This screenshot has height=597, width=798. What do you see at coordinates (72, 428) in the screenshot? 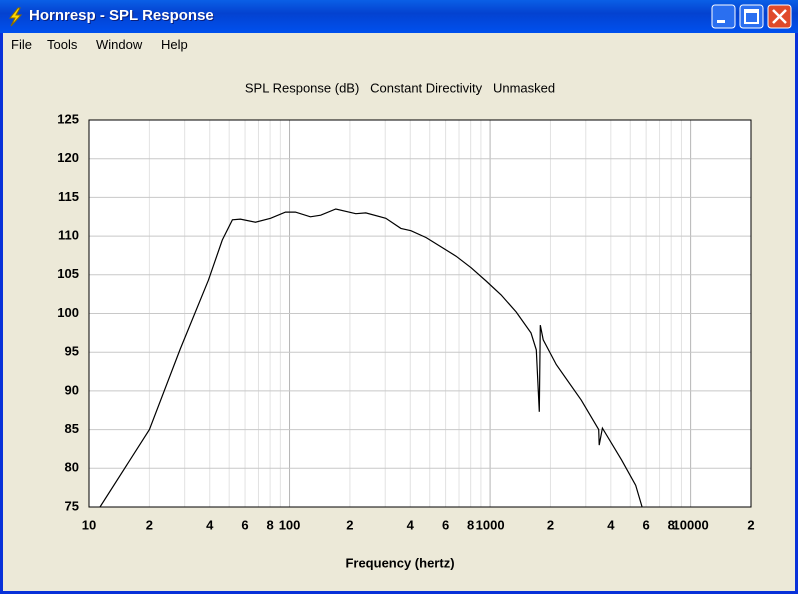
I see `y-tick-label: 85` at bounding box center [72, 428].